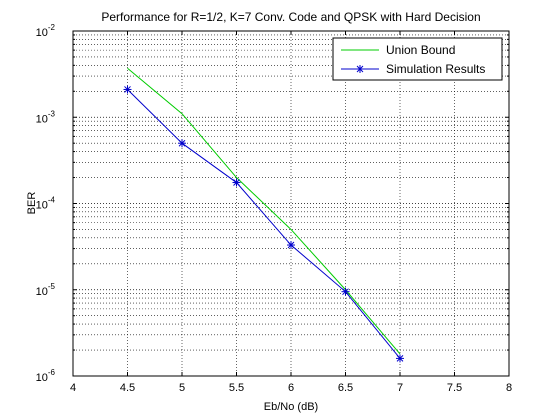  What do you see at coordinates (46, 204) in the screenshot?
I see `y-tick-label: 10⁻⁴` at bounding box center [46, 204].